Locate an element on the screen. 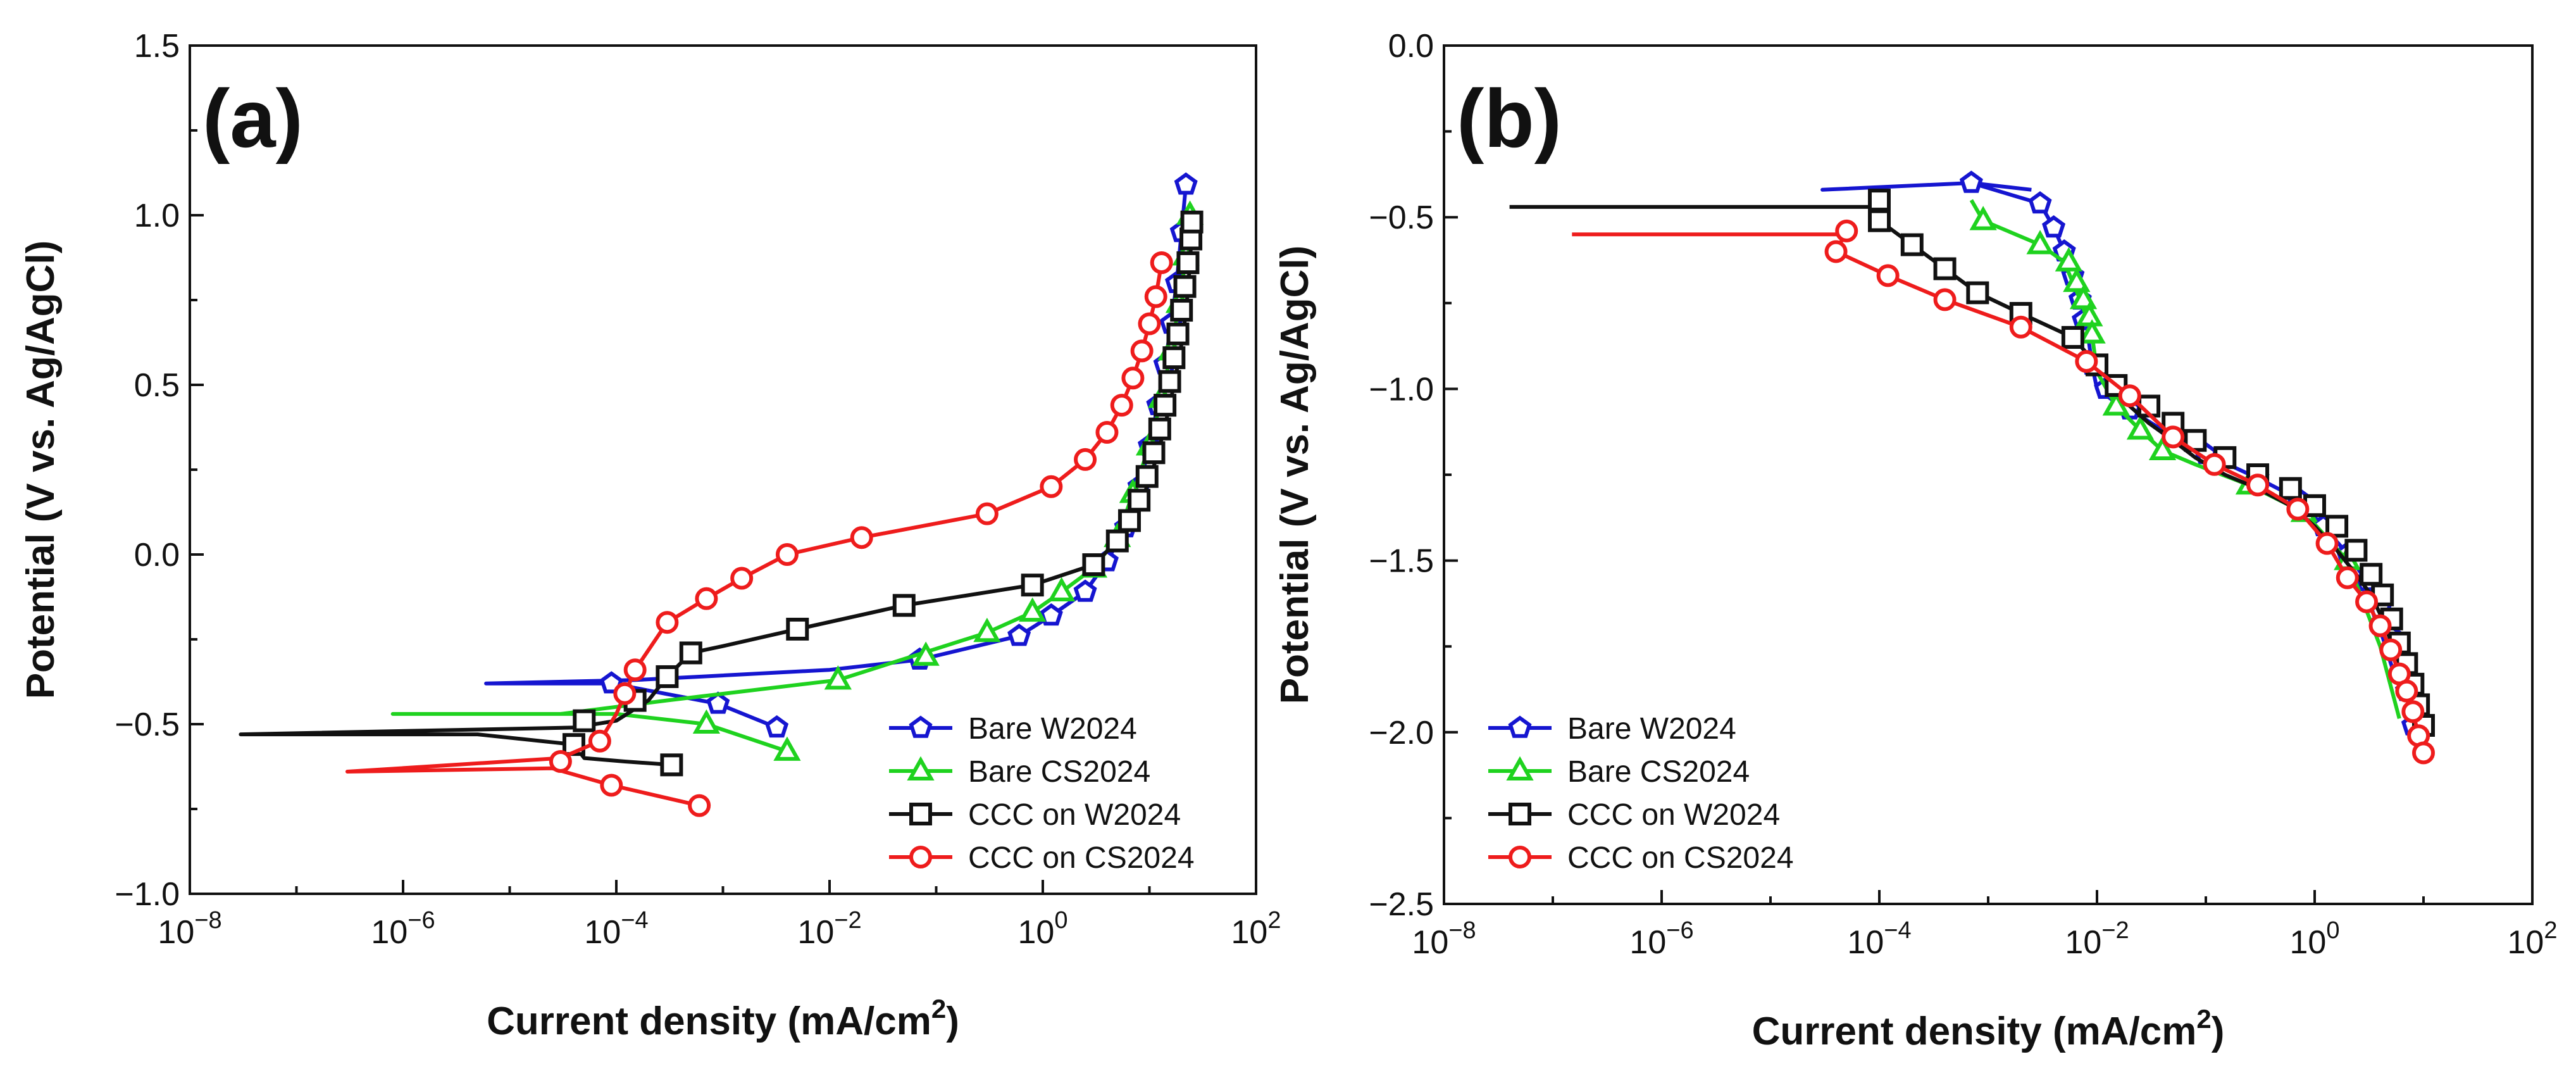 The height and width of the screenshot is (1078, 2576). panel-b-legend-label-0: Bare W2024 is located at coordinates (1651, 729).